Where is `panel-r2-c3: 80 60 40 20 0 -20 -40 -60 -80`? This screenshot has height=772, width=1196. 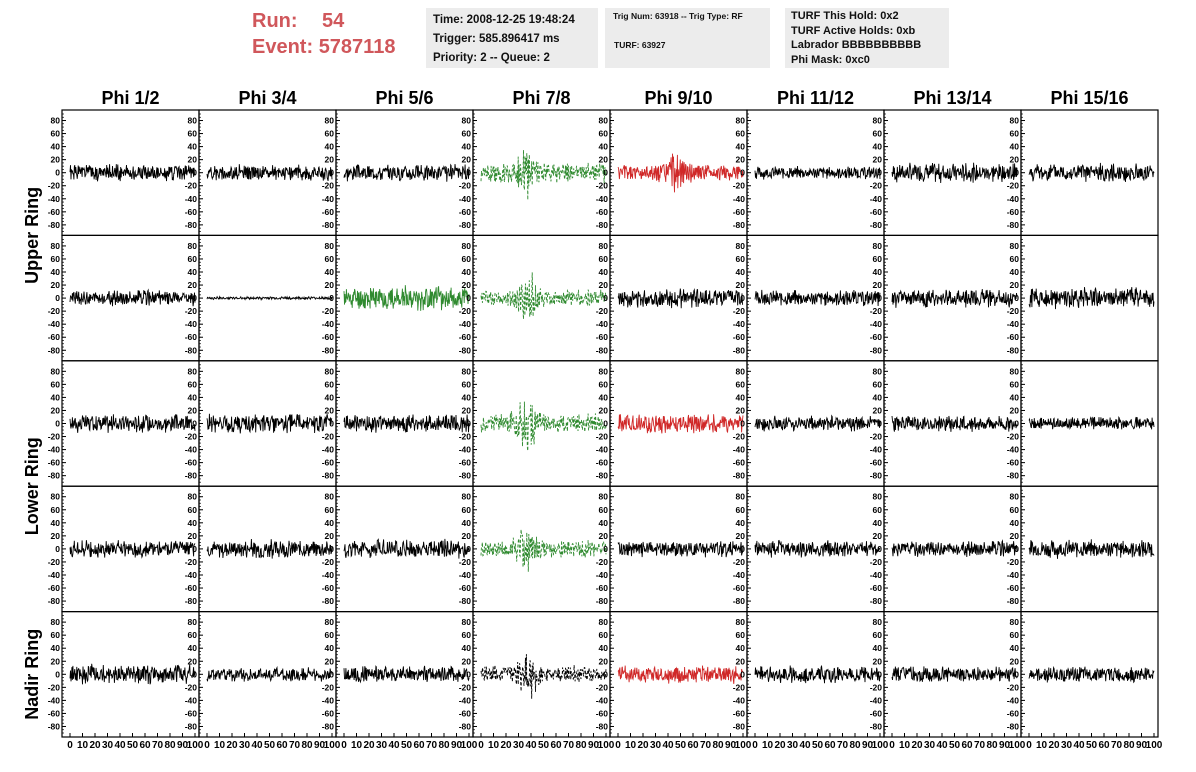
panel-r2-c3: 80 60 40 20 0 -20 -40 -60 -80 is located at coordinates (398, 298).